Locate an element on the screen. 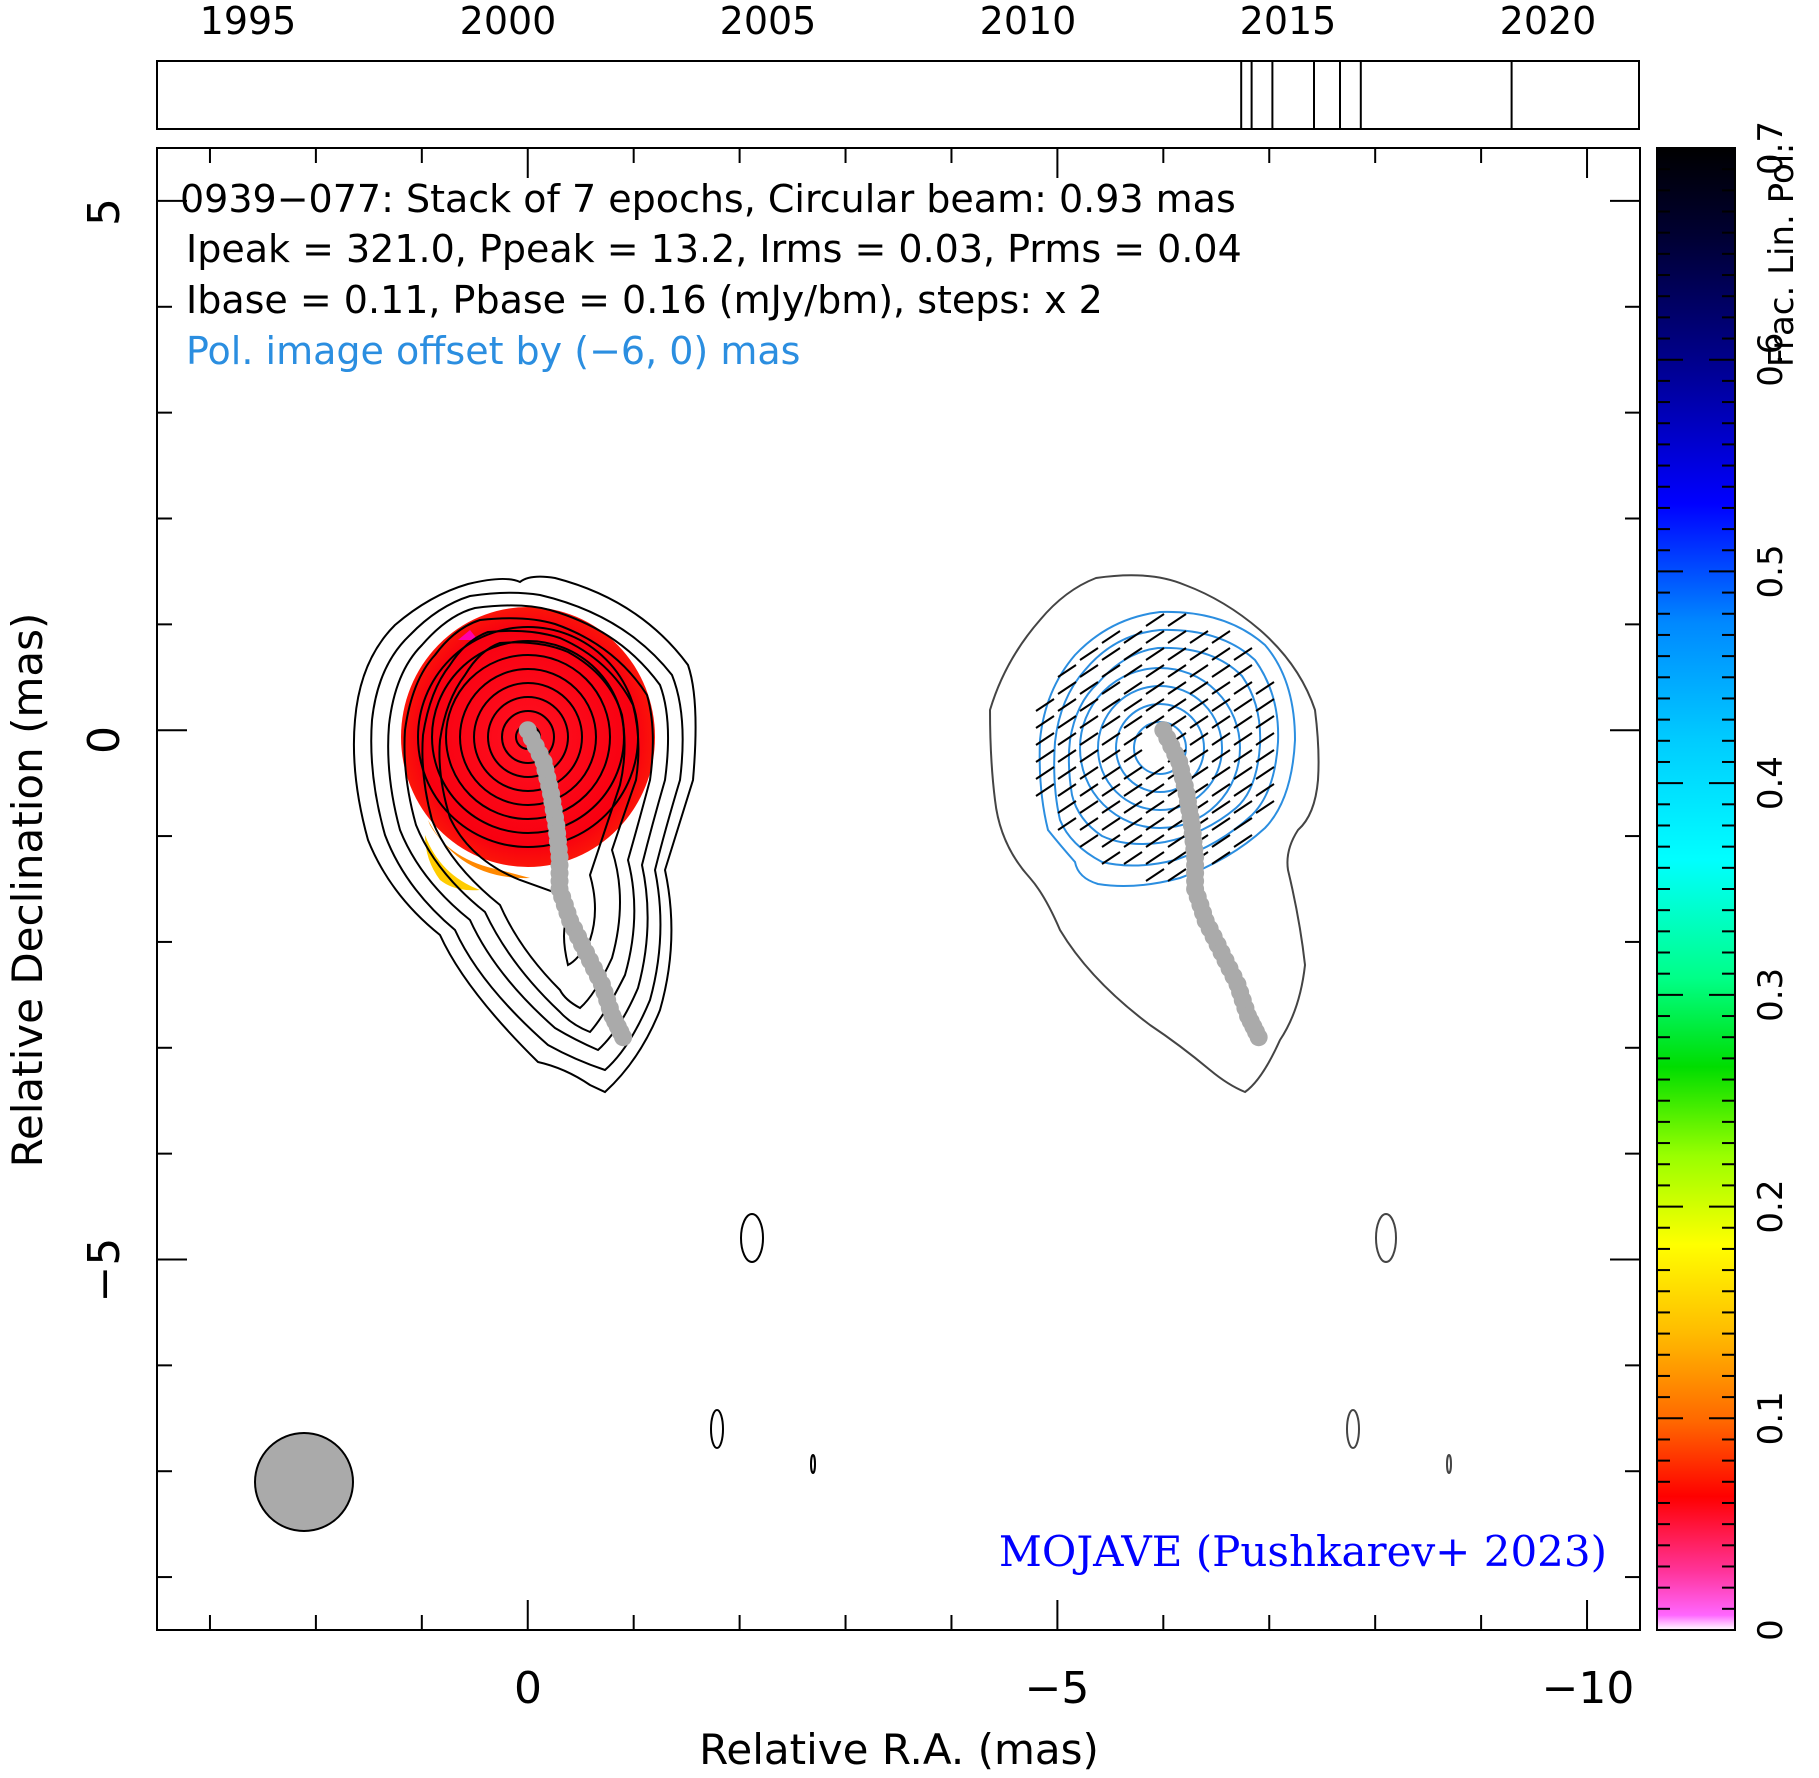 Image resolution: width=1819 pixels, height=1778 pixels. colorbar-tick-label: 0.4 is located at coordinates (1771, 783).